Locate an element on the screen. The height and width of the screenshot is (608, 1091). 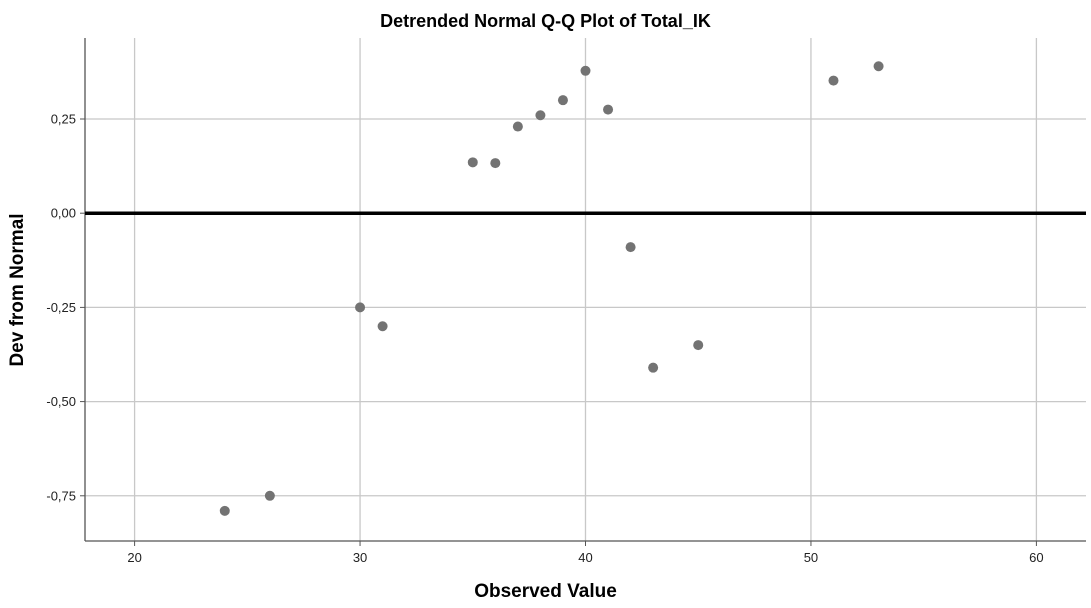
y-tick-label: -0,50 is located at coordinates (61, 401).